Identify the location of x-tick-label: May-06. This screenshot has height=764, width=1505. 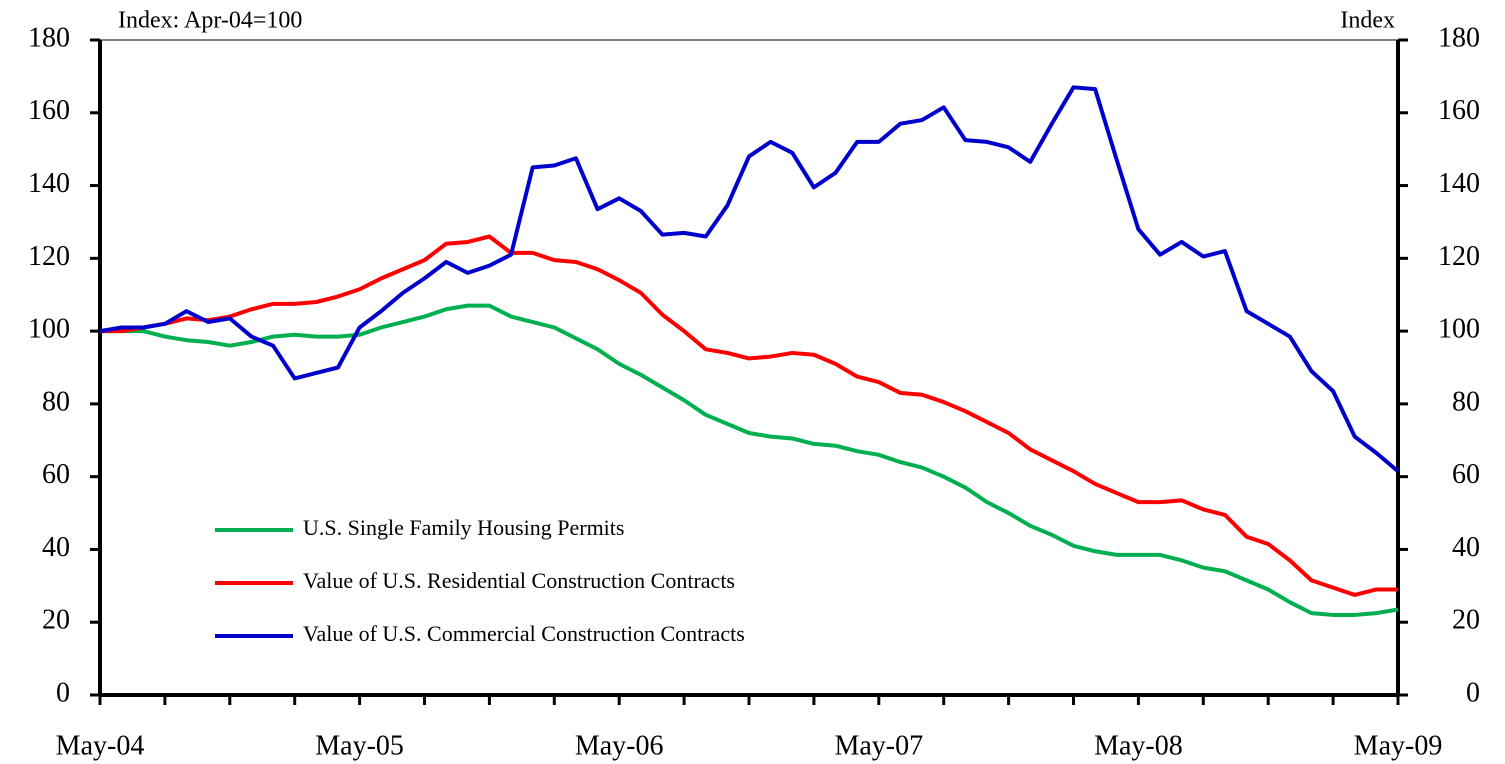
(619, 745).